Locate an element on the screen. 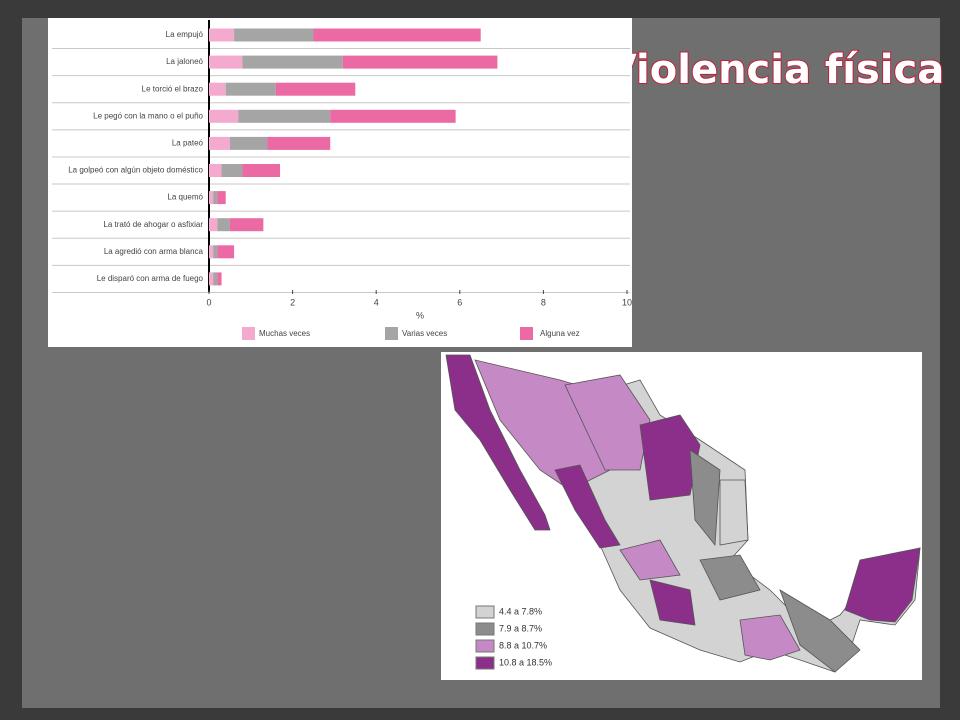 The image size is (960, 720). x-tick-label: 4 is located at coordinates (376, 302).